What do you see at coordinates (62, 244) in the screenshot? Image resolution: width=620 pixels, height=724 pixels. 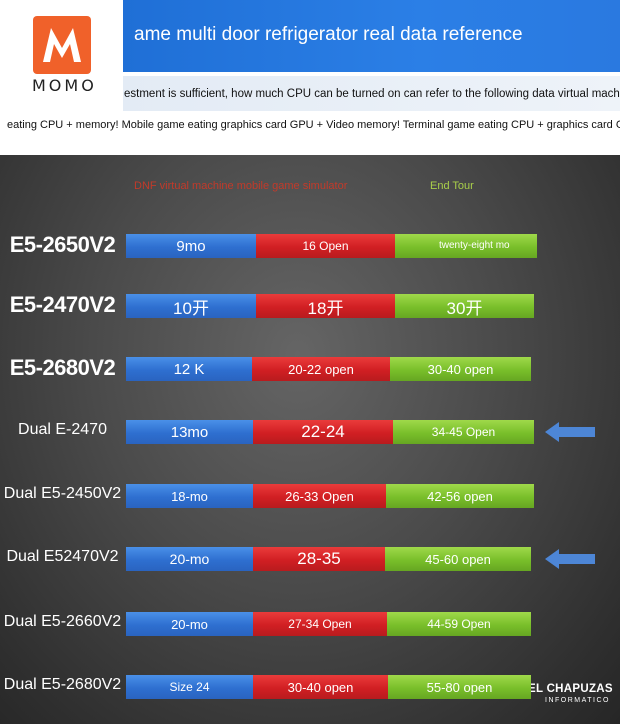 I see `row-label: E5-2650V2` at bounding box center [62, 244].